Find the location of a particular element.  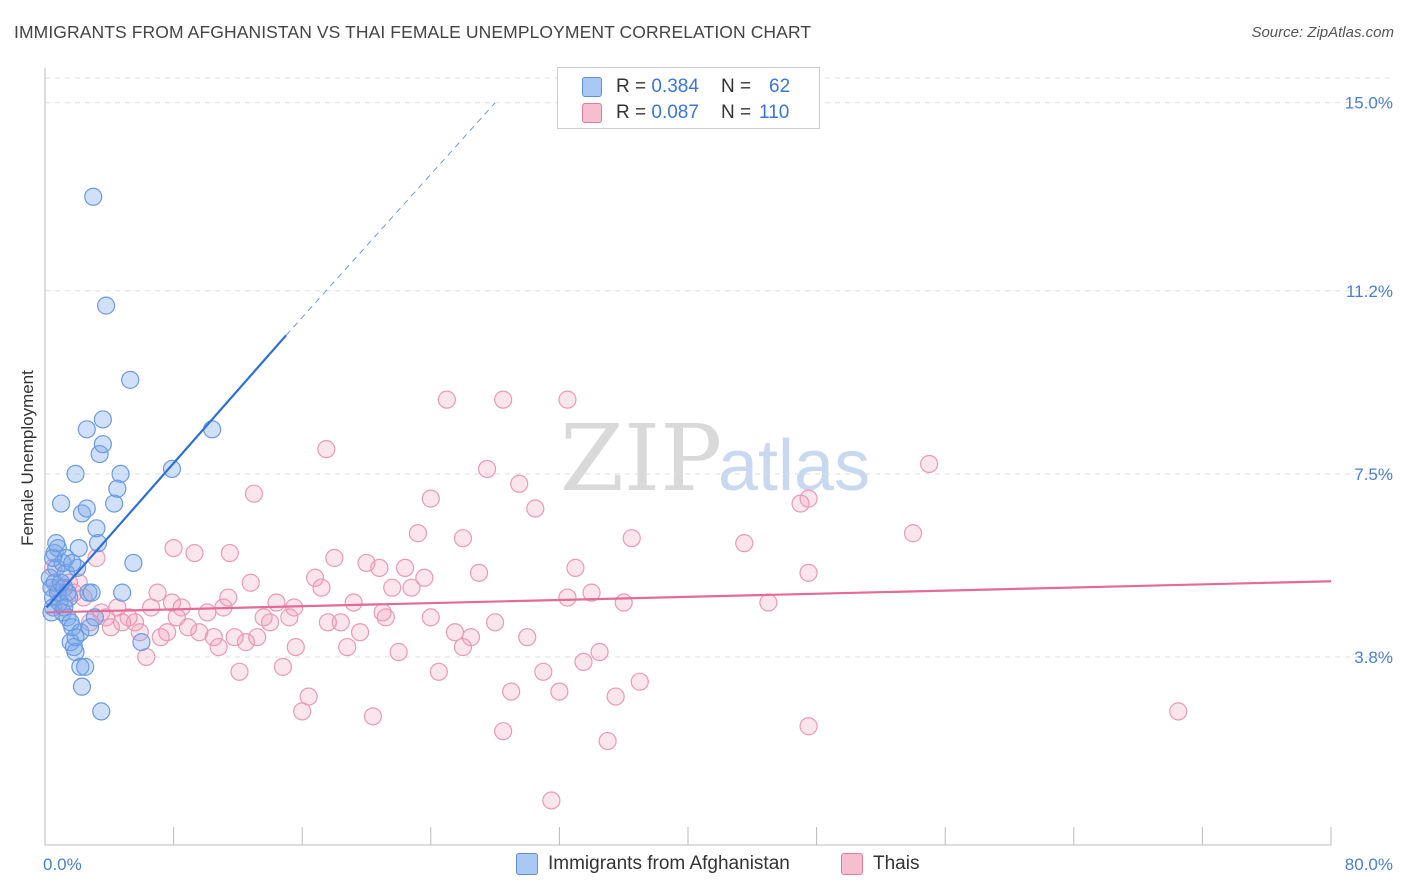

y-axis-label: Female Unemployment is located at coordinates (27, 458).